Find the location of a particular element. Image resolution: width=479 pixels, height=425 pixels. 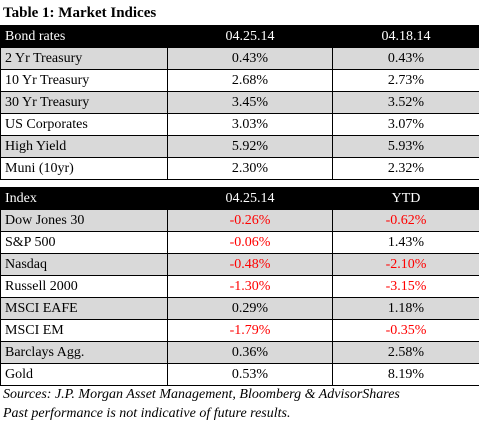

row-label: MSCI EAFE is located at coordinates (84, 308).